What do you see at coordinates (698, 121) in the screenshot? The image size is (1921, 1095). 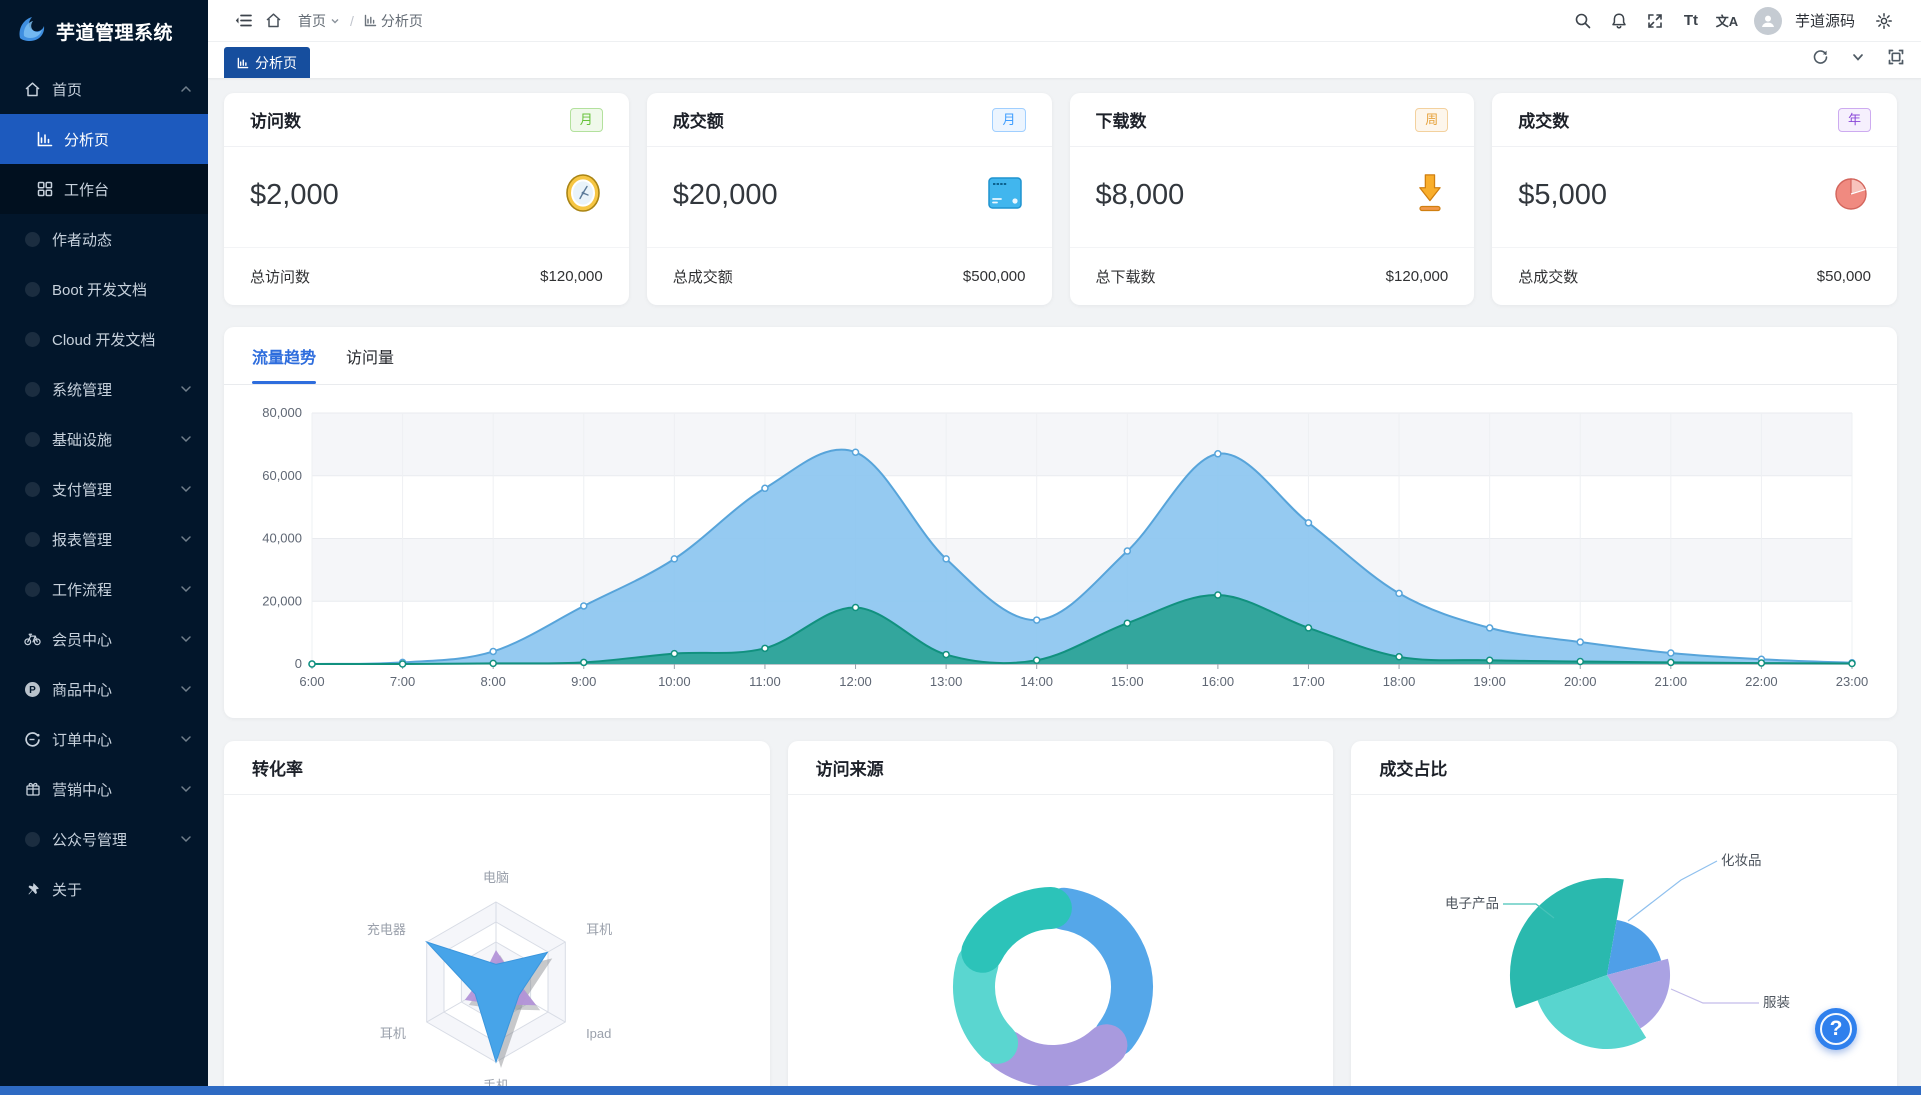 I see `stat-title: 成交额` at bounding box center [698, 121].